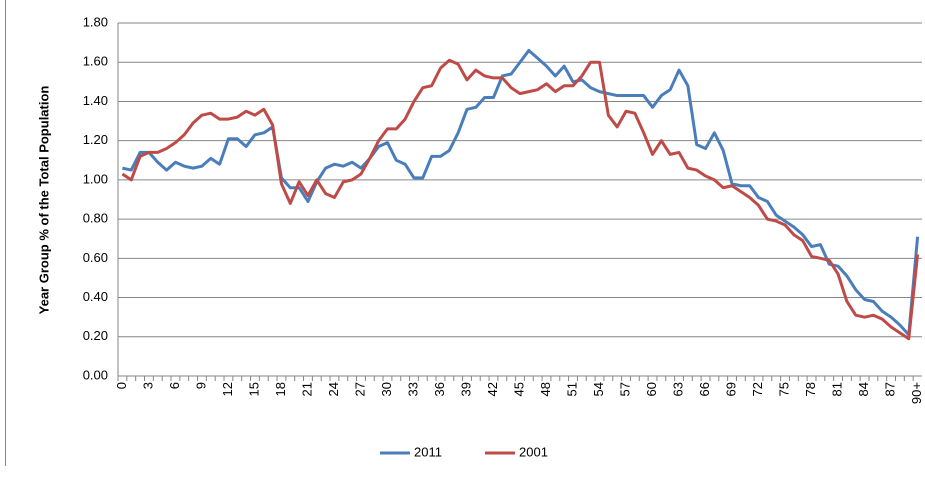  I want to click on x-tick-label: 0, so click(121, 385).